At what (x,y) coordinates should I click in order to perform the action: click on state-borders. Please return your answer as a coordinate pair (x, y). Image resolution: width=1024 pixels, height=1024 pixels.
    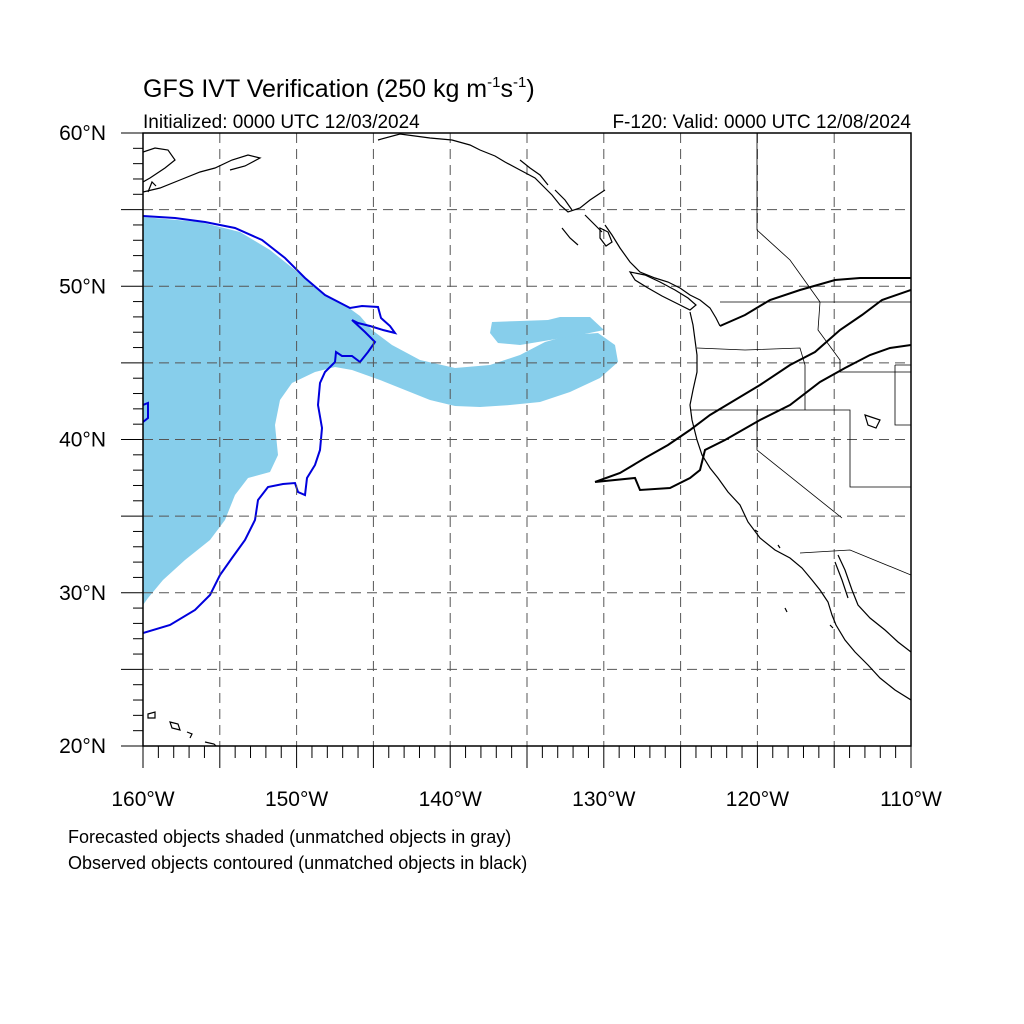
    Looking at the image, I should click on (800, 354).